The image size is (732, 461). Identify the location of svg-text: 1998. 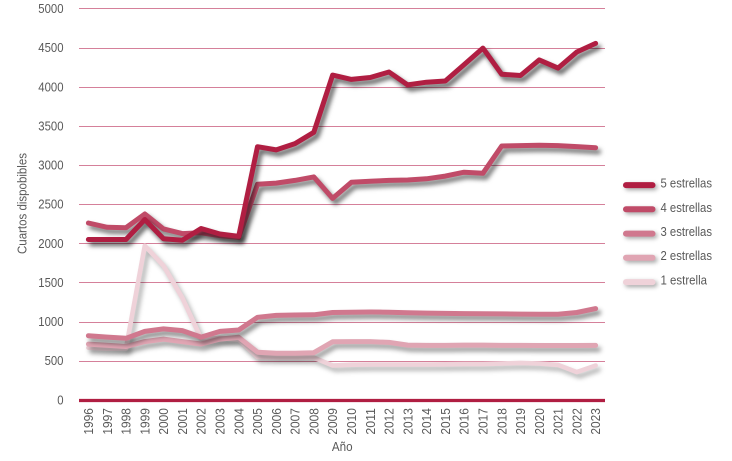
(126, 421).